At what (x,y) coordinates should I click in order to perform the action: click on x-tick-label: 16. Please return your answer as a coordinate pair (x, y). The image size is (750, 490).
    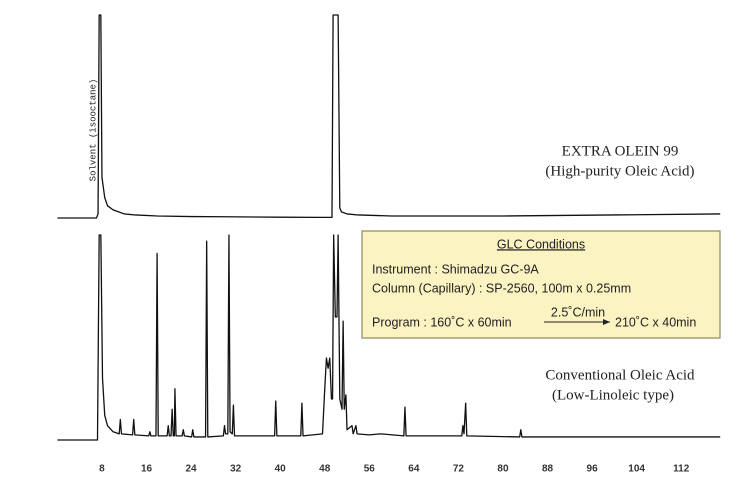
    Looking at the image, I should click on (147, 469).